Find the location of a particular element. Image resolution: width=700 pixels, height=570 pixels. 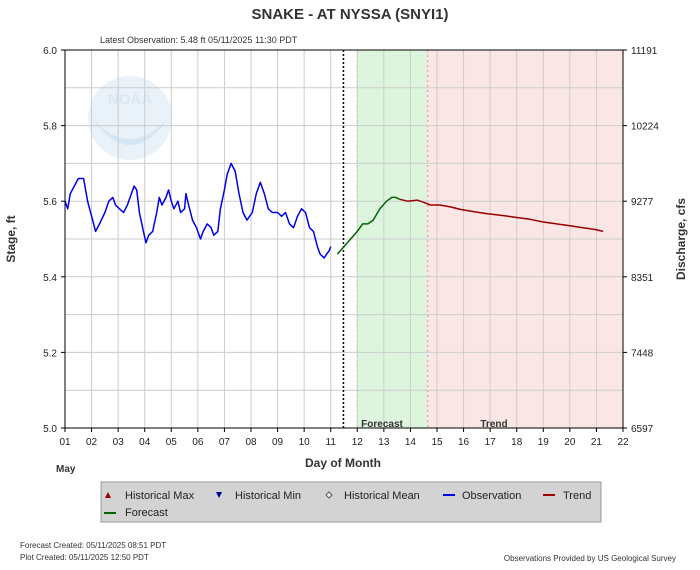

noaa-watermark: NOAA is located at coordinates (130, 118).